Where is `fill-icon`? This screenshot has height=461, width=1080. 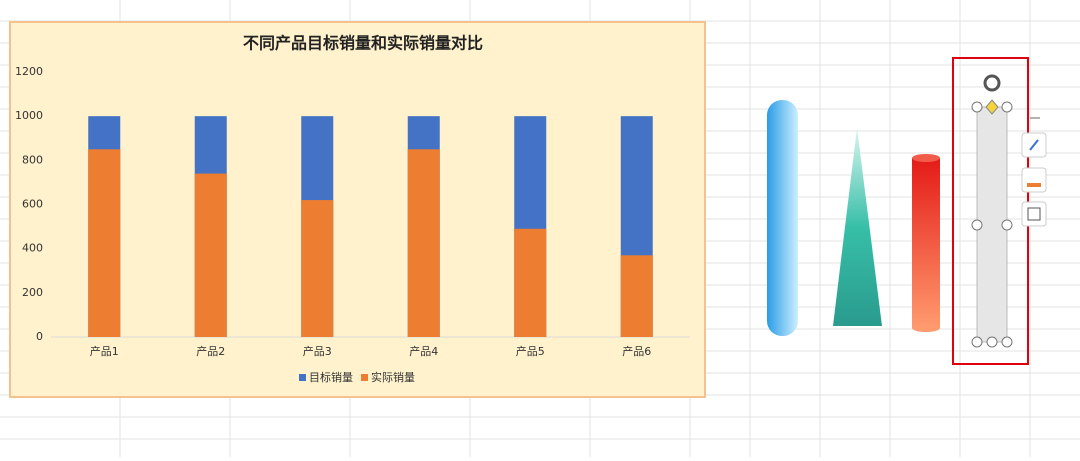 fill-icon is located at coordinates (1034, 185).